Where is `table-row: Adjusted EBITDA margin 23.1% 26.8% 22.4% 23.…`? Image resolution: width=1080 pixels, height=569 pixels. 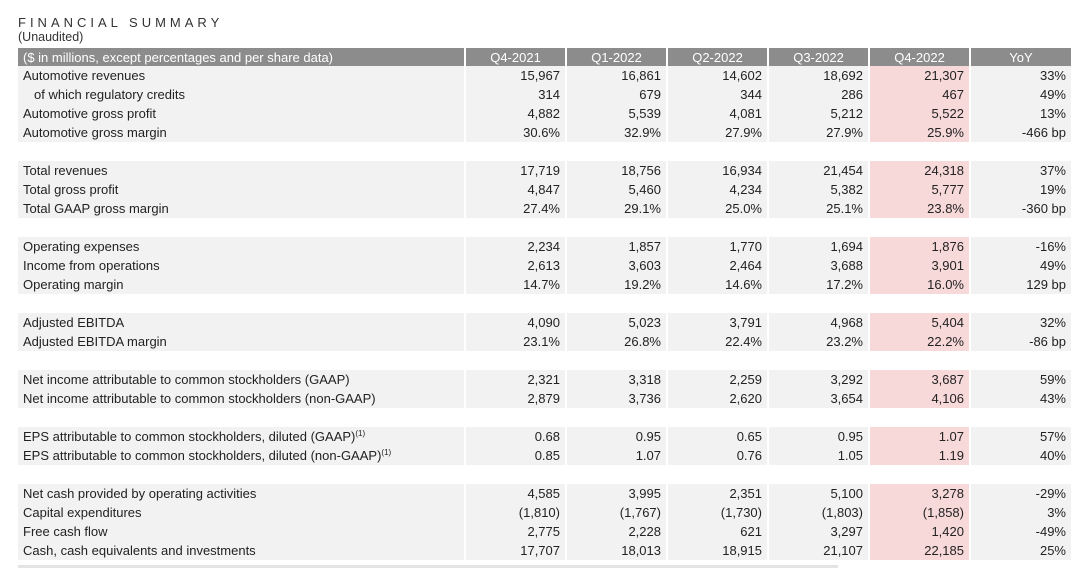 table-row: Adjusted EBITDA margin 23.1% 26.8% 22.4% 23.… is located at coordinates (544, 341).